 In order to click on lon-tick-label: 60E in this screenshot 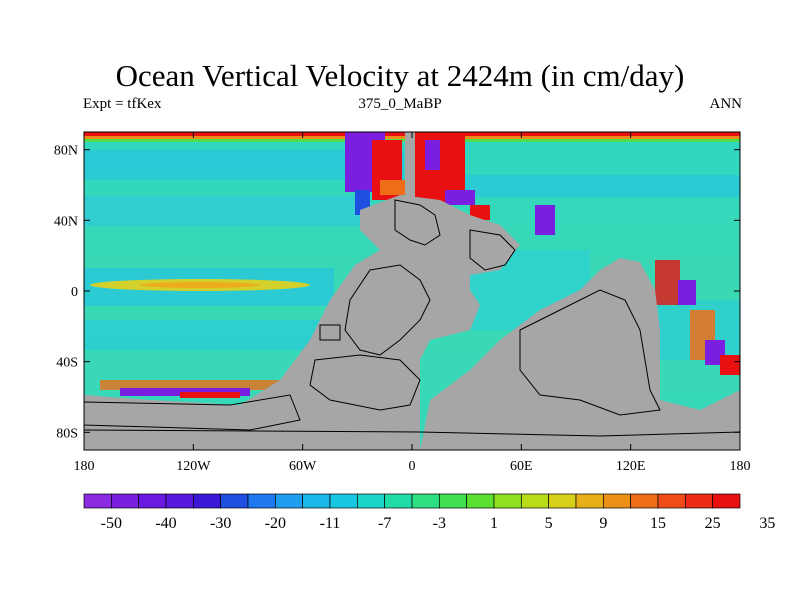, I will do `click(521, 466)`.